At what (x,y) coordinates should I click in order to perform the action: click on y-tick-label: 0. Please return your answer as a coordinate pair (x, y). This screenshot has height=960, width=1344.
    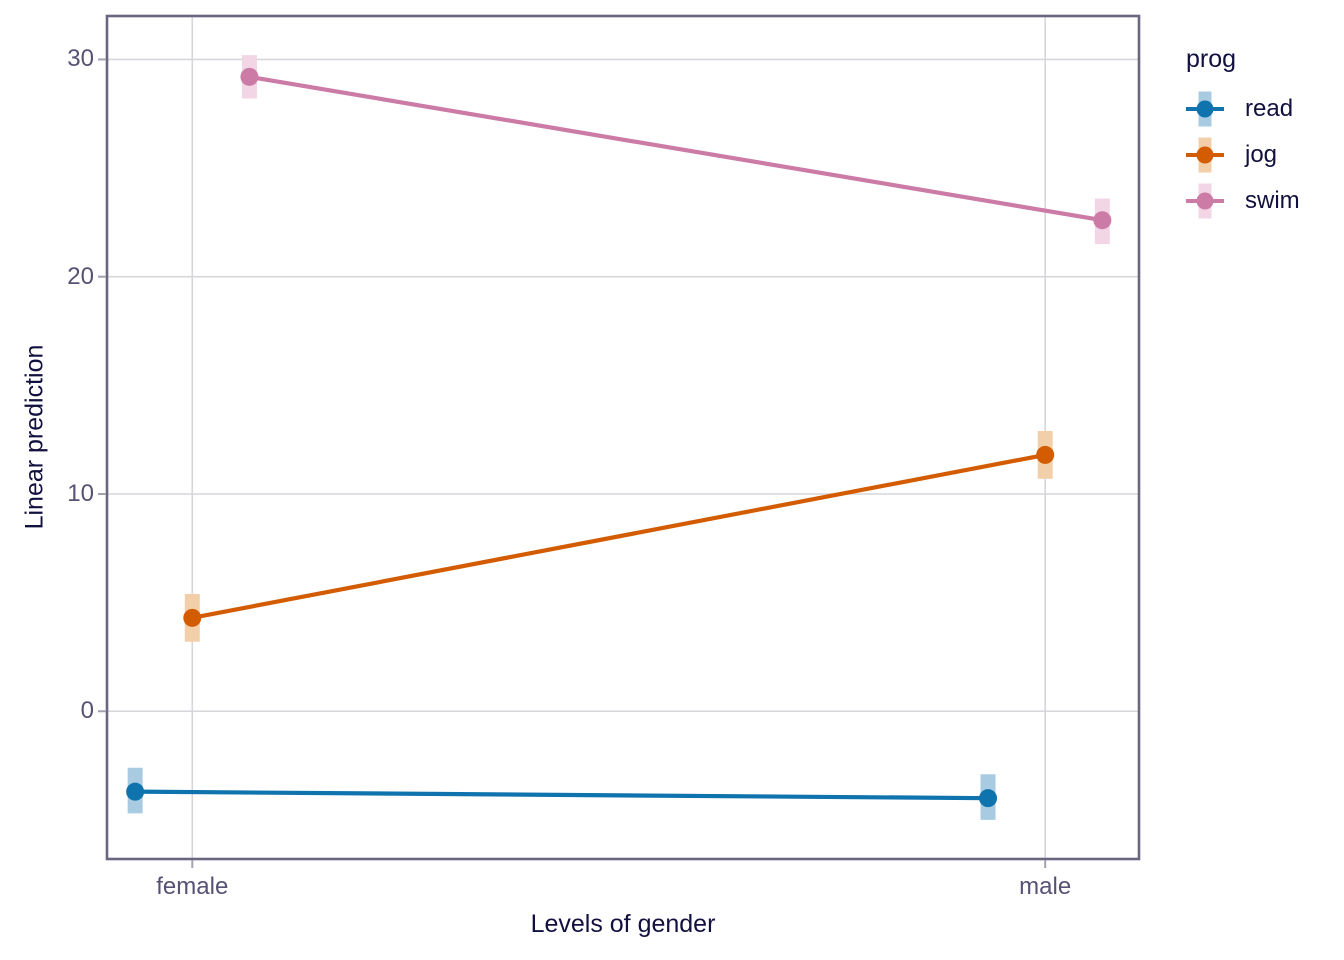
    Looking at the image, I should click on (87, 711).